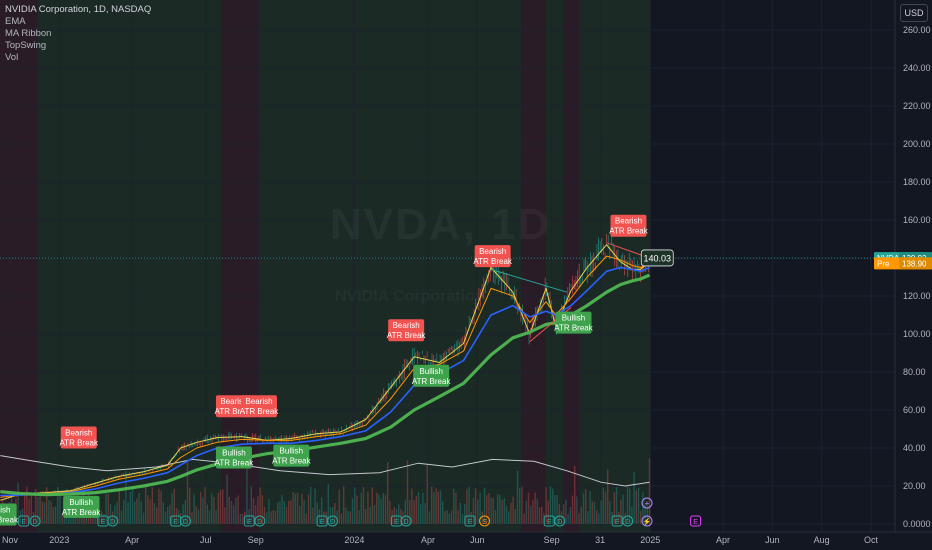  What do you see at coordinates (28, 33) in the screenshot?
I see `indicator-ma-ribbon: MA Ribbon` at bounding box center [28, 33].